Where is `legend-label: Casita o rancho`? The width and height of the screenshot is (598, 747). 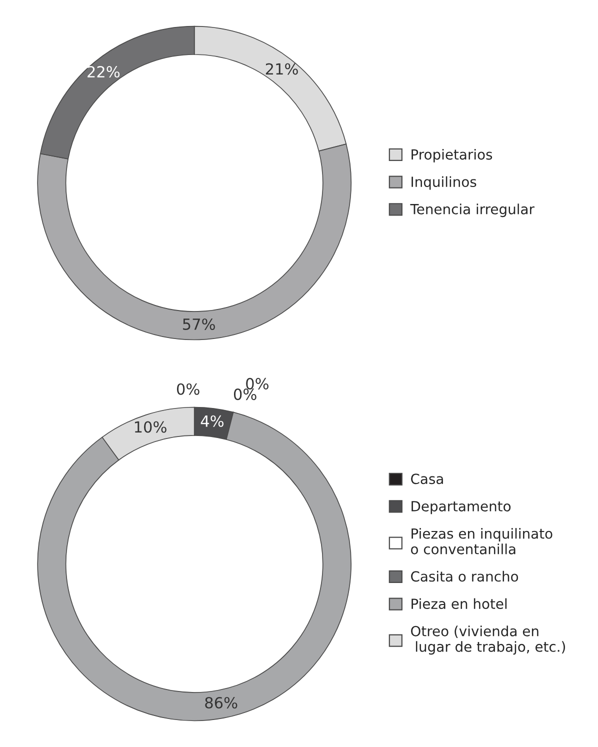
legend-label: Casita o rancho is located at coordinates (464, 576).